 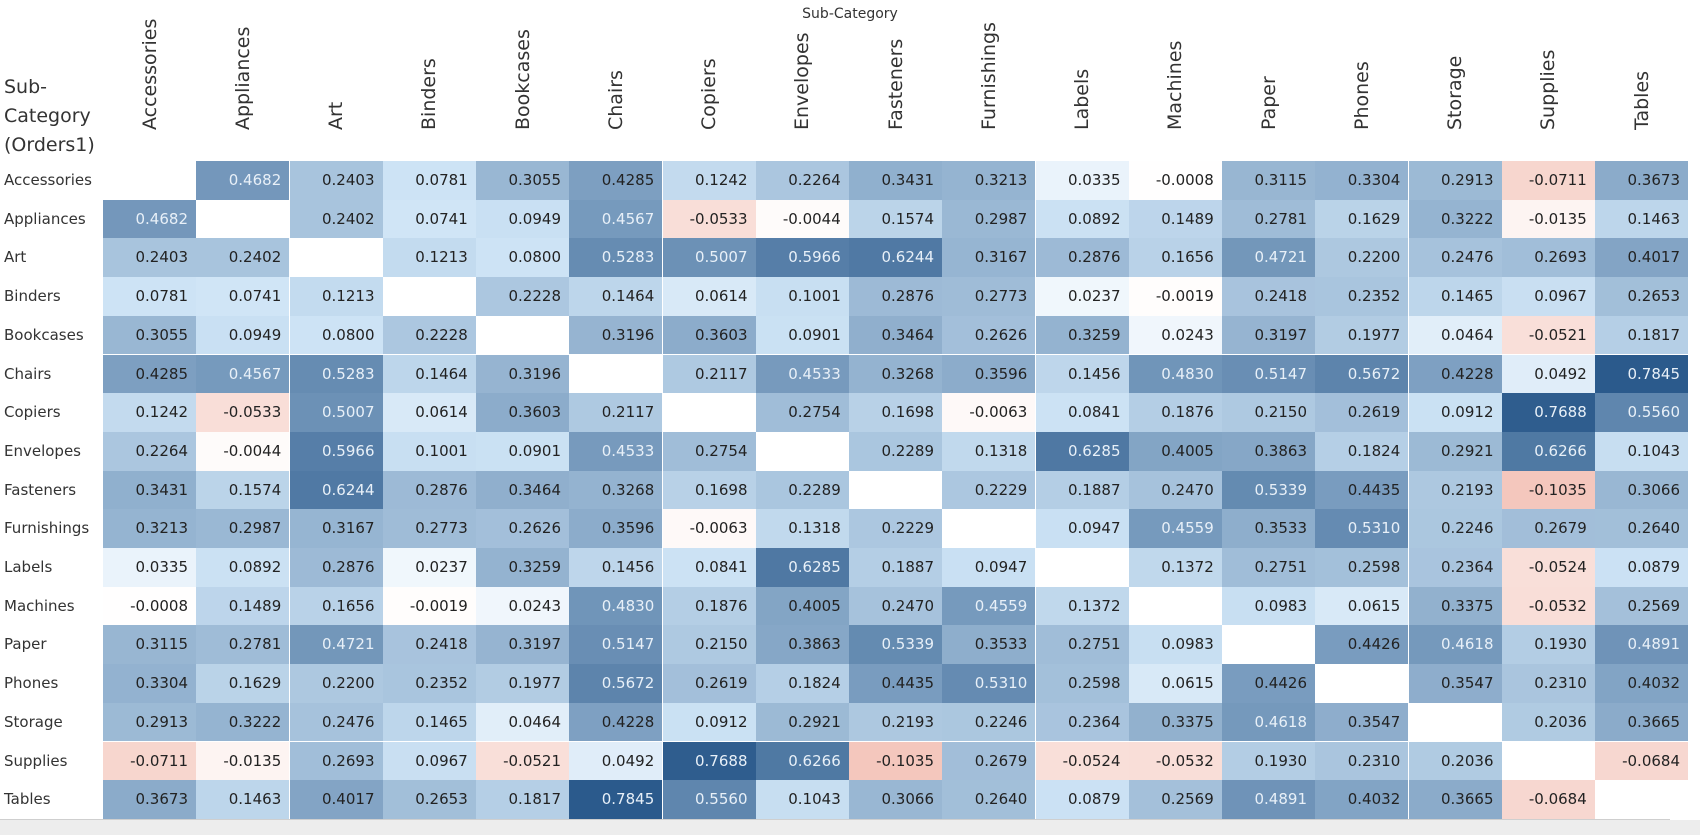 What do you see at coordinates (802, 219) in the screenshot?
I see `heatmap-cell: -0.0044` at bounding box center [802, 219].